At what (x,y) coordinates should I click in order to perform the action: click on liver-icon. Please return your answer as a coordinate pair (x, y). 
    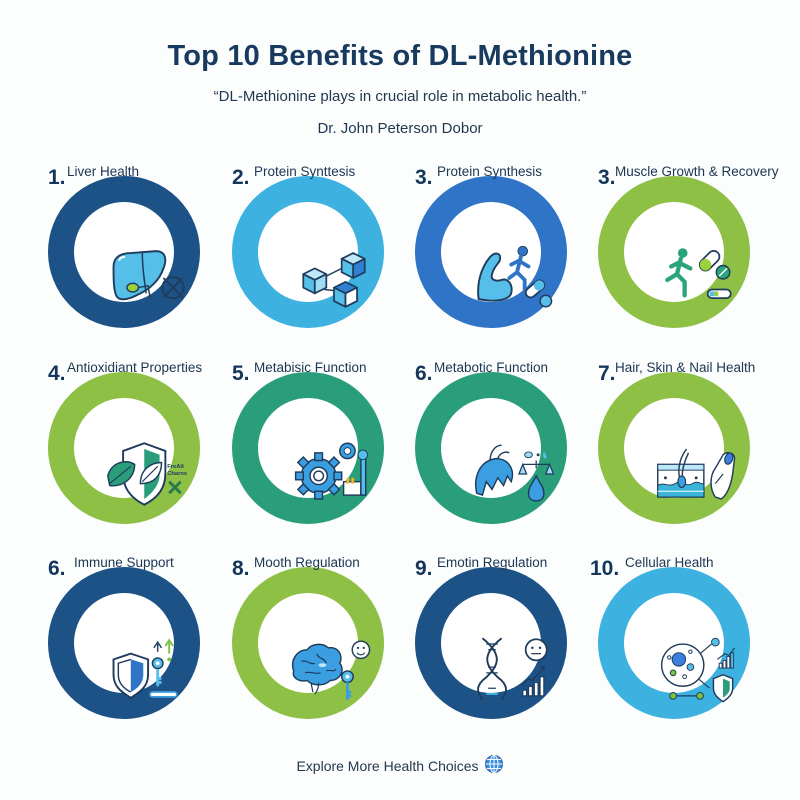
    Looking at the image, I should click on (150, 278).